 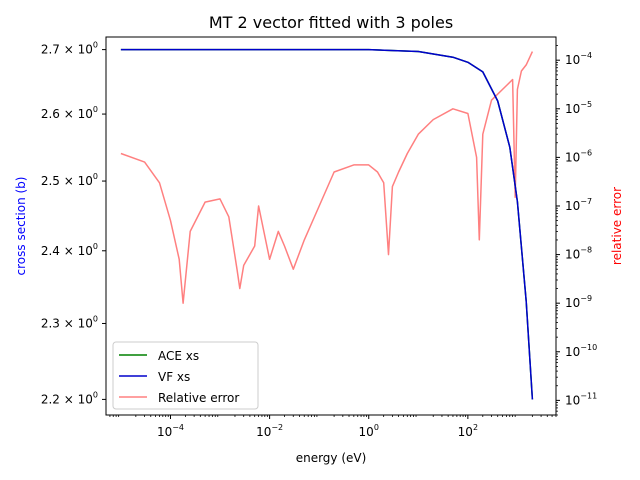 What do you see at coordinates (69, 113) in the screenshot?
I see `y-tick-label: 2.6 × 100` at bounding box center [69, 113].